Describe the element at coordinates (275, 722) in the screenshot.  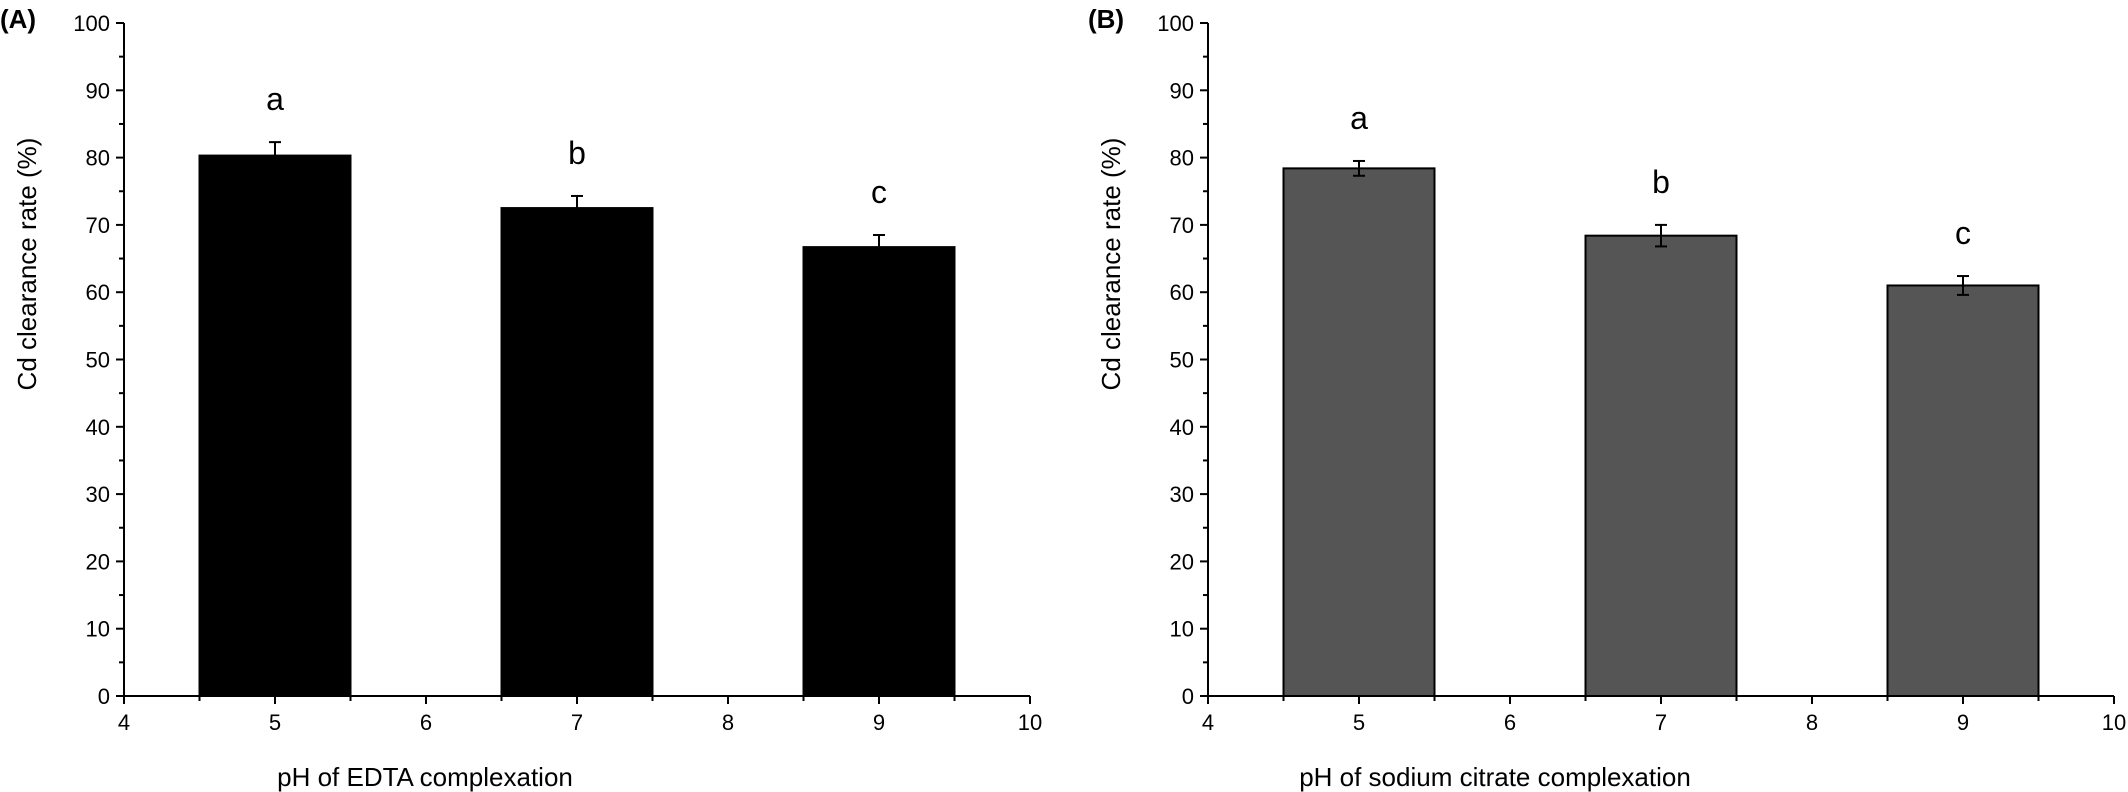
I see `panel-a-x-tick-label: 5` at that location.